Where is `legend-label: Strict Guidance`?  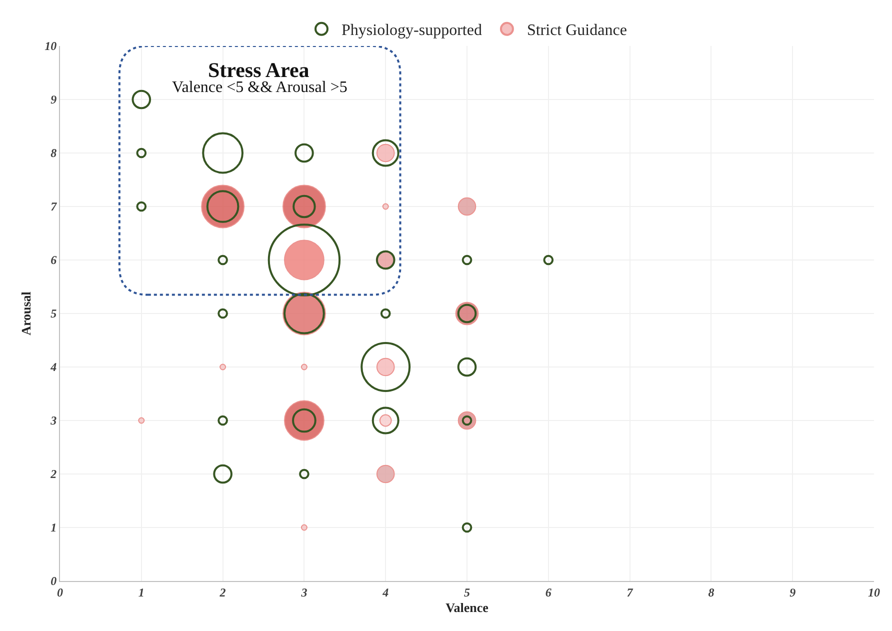
legend-label: Strict Guidance is located at coordinates (576, 31).